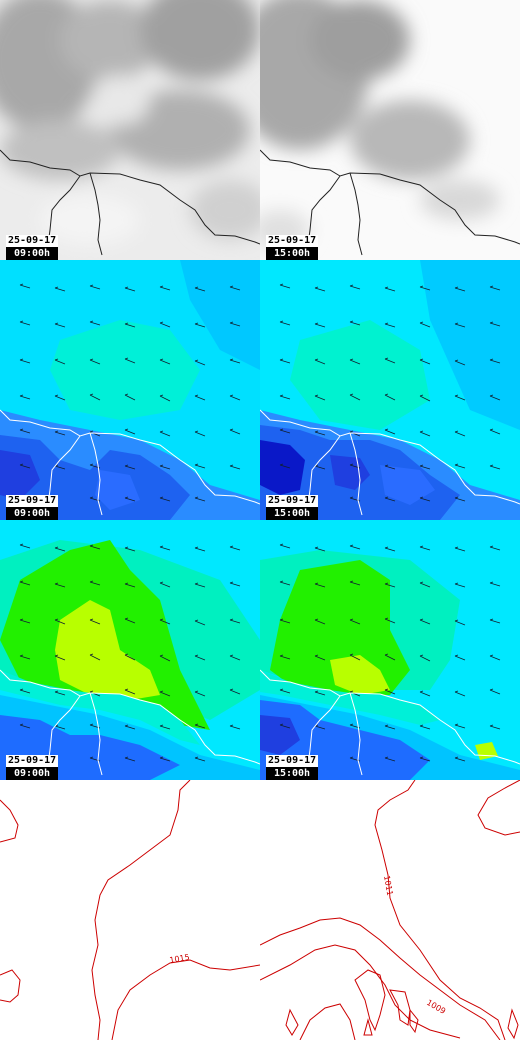 The width and height of the screenshot is (520, 1040). I want to click on temperature-map-15h: 25-09-17 15:00h, so click(390, 650).